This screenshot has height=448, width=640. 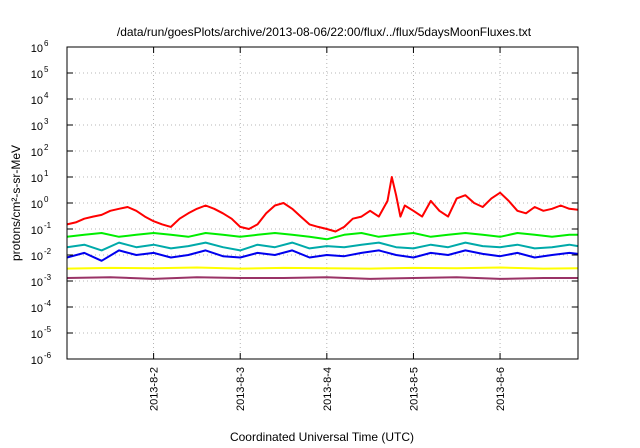 I want to click on y-tick-exponent: -4, so click(x=48, y=303).